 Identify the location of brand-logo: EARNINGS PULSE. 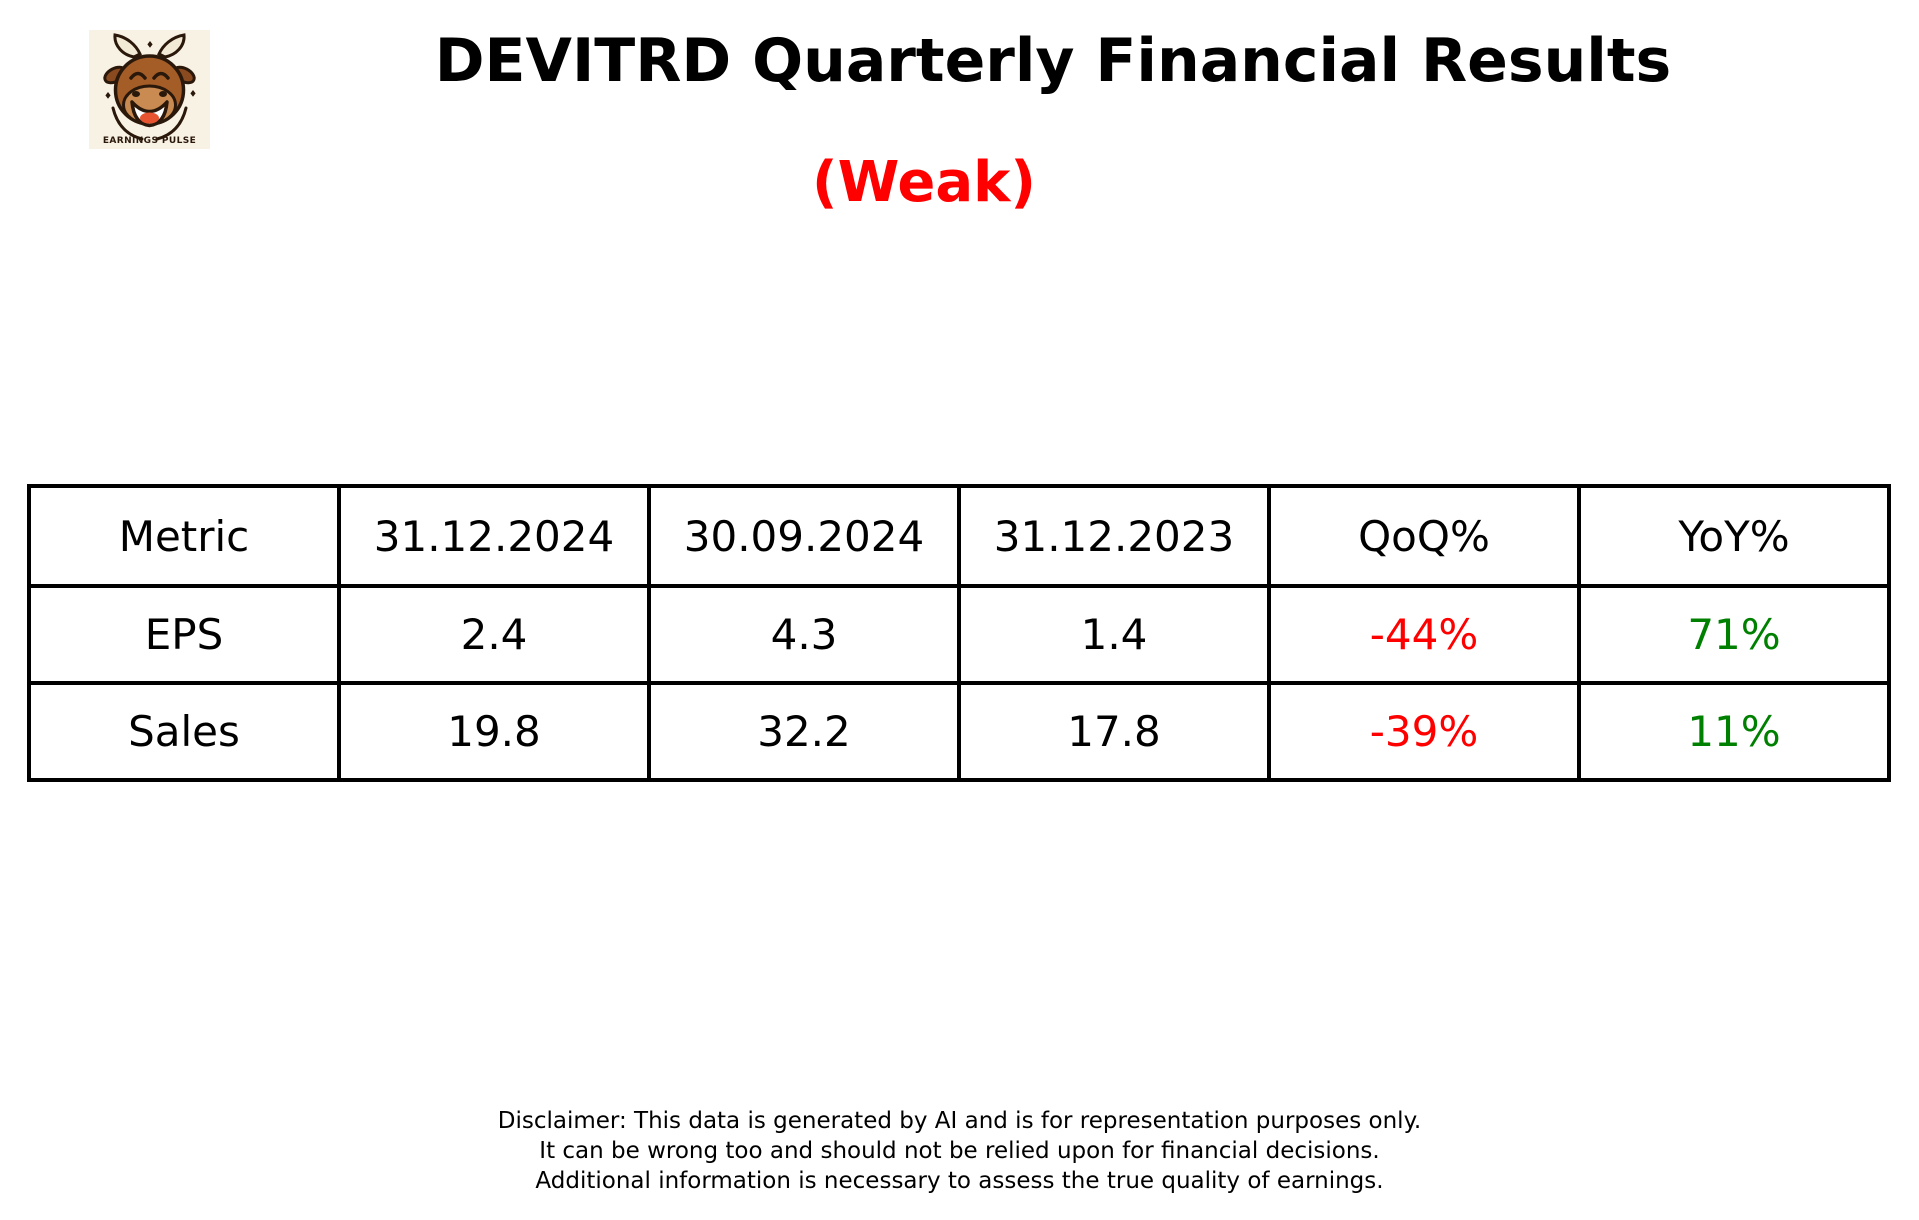
(149, 89).